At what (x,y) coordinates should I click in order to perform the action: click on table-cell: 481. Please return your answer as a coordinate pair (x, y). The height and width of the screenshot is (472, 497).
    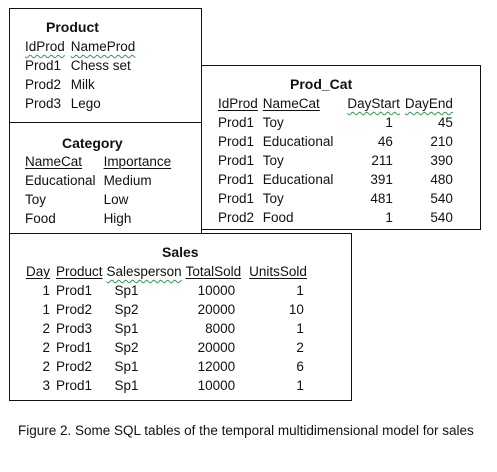
    Looking at the image, I should click on (381, 198).